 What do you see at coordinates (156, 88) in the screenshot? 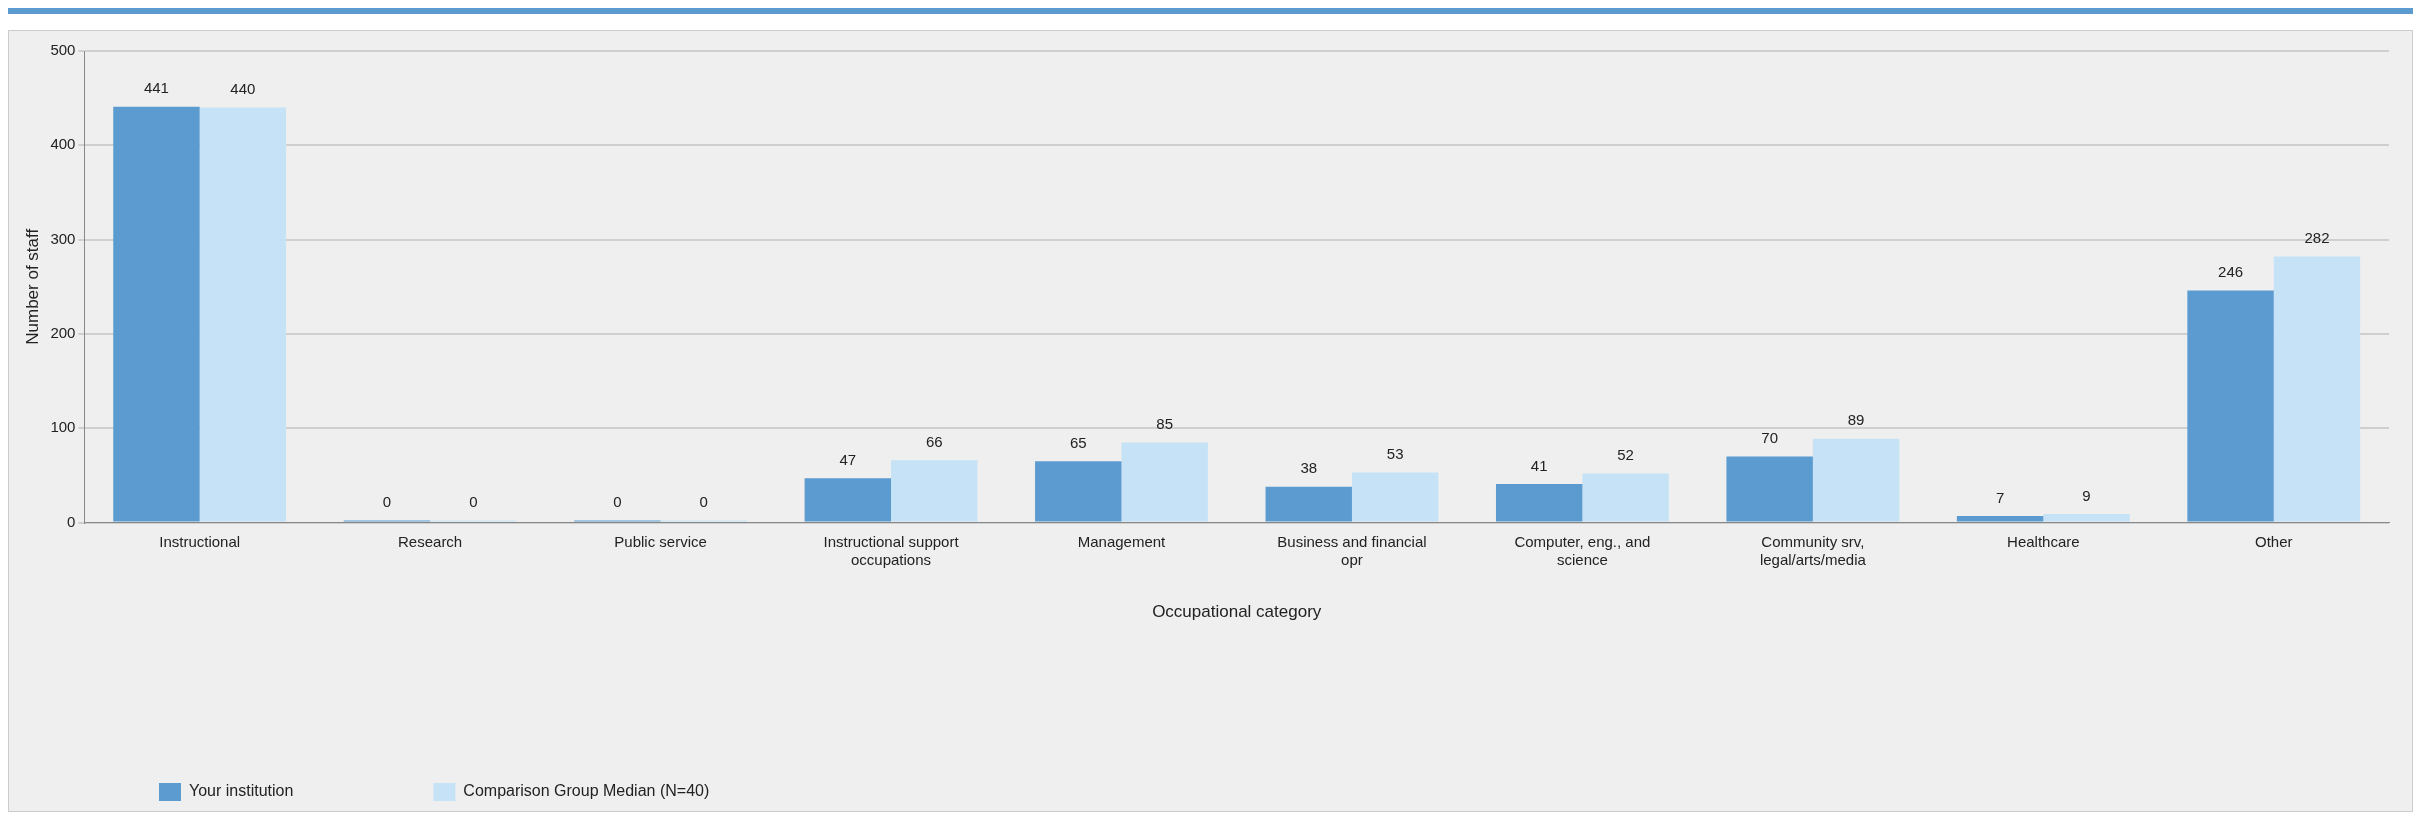
I see `data-label: 441` at bounding box center [156, 88].